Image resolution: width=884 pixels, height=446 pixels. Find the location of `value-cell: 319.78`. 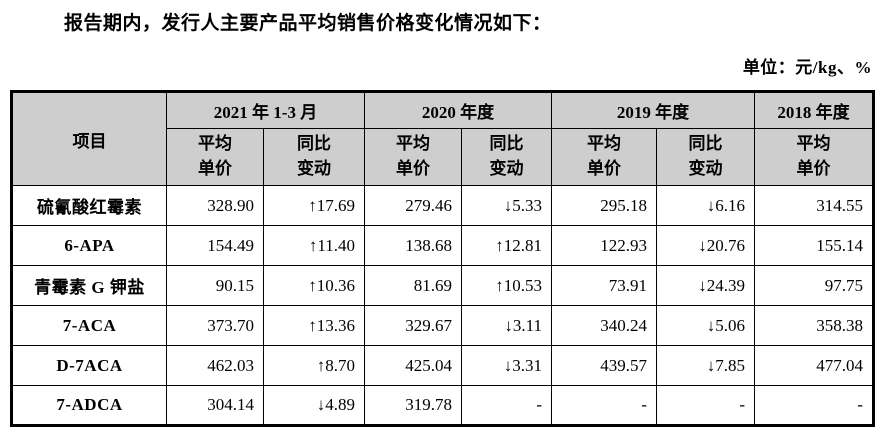

value-cell: 319.78 is located at coordinates (413, 405).